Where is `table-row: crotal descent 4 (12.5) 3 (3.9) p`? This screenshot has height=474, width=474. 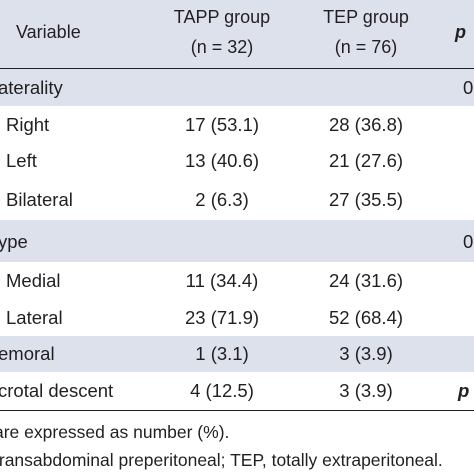
table-row: crotal descent 4 (12.5) 3 (3.9) p is located at coordinates (237, 391).